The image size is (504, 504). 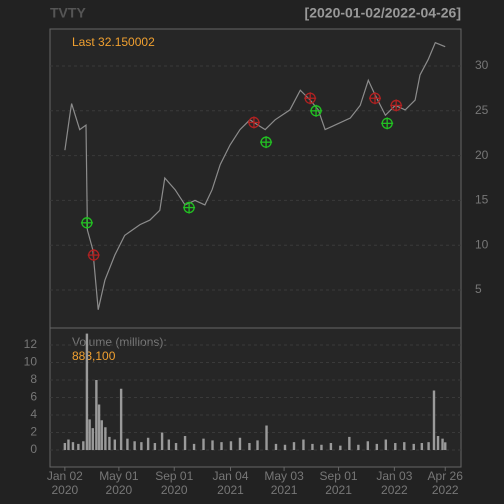 I want to click on chart-title: TVTY, so click(x=68, y=13).